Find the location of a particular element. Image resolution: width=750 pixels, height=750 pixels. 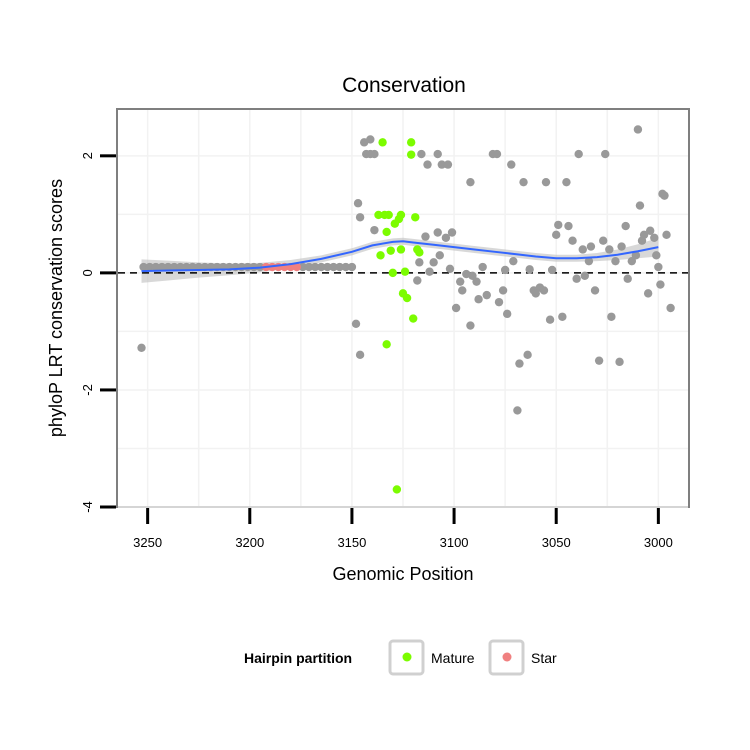

legend-label-mature: Mature is located at coordinates (453, 658).